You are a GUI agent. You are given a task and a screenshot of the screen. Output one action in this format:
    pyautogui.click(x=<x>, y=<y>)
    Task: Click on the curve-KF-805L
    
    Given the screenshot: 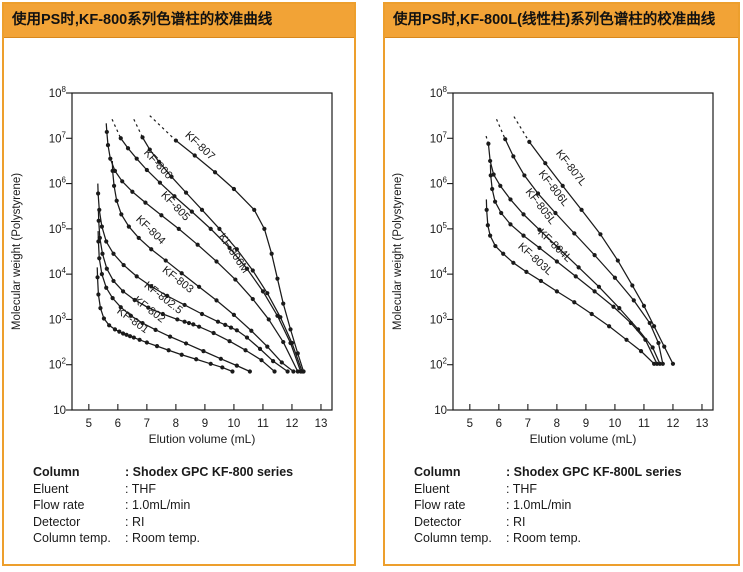 What is the action you would take?
    pyautogui.click(x=574, y=254)
    